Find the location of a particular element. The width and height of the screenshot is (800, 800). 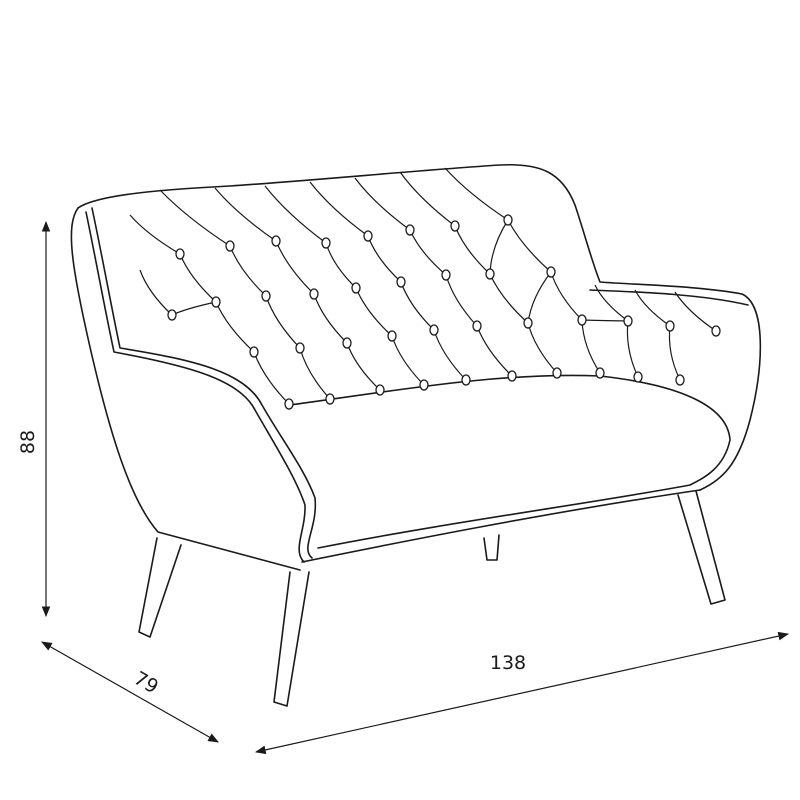

width-label: 138 is located at coordinates (508, 663).